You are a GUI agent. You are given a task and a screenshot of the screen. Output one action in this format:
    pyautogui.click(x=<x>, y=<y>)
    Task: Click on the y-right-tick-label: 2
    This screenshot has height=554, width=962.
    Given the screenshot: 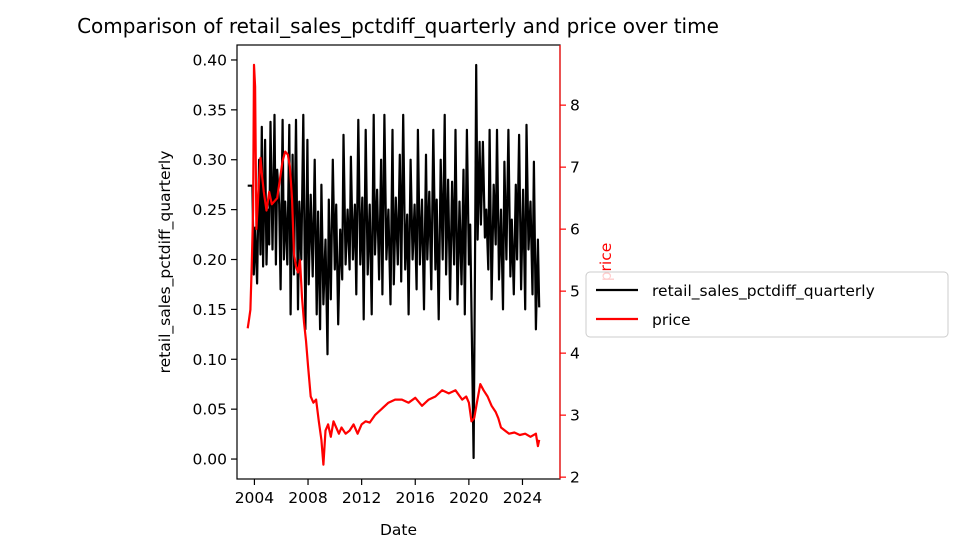 What is the action you would take?
    pyautogui.click(x=575, y=478)
    